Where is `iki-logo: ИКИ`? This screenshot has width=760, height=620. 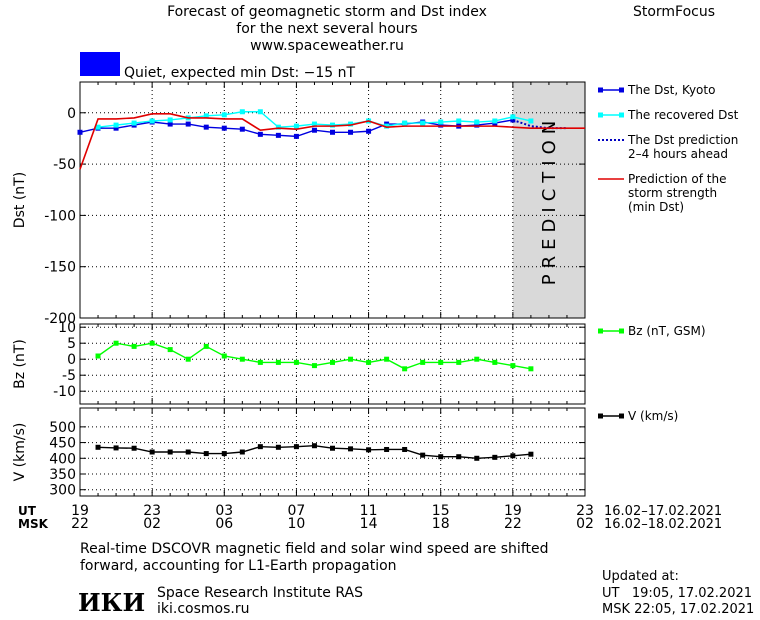
iki-logo: ИКИ is located at coordinates (111, 602).